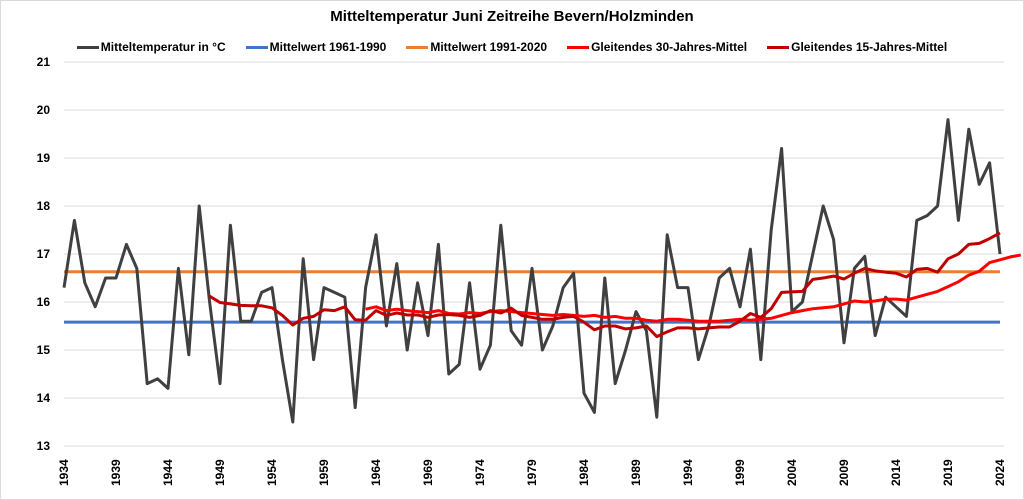  I want to click on y-tick-label: 13, so click(44, 446).